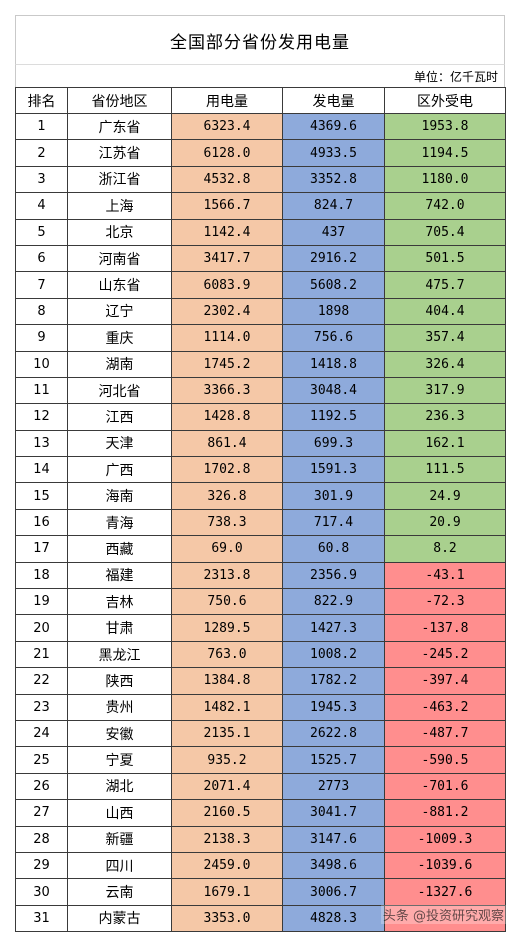  I want to click on table-row: 30 云南 1679.1 3006.7 -1327.6, so click(260, 892).